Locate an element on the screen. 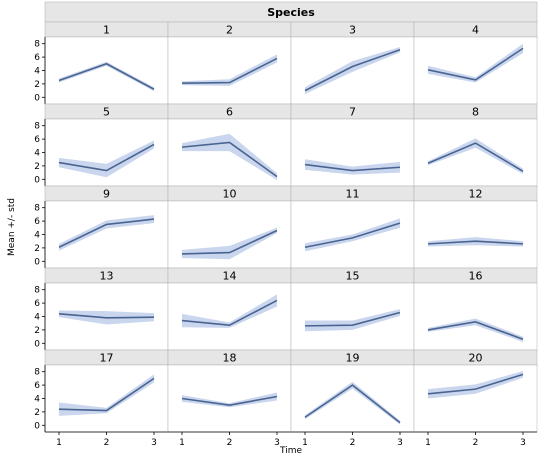  facet-panel-11: 11 is located at coordinates (352, 227).